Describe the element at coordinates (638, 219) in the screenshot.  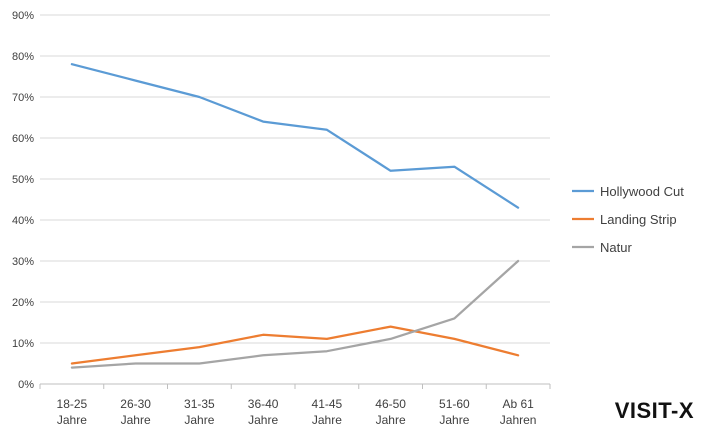
I see `legend-label-landing-strip: Landing Strip` at that location.